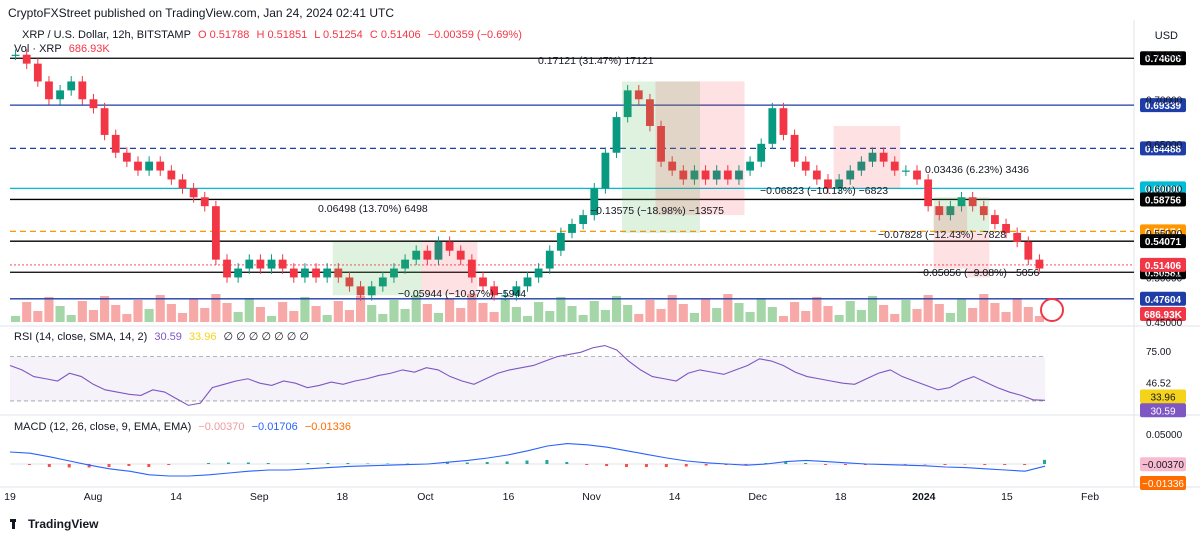  Describe the element at coordinates (274, 427) in the screenshot. I see `macd-line-value: −0.01706` at that location.